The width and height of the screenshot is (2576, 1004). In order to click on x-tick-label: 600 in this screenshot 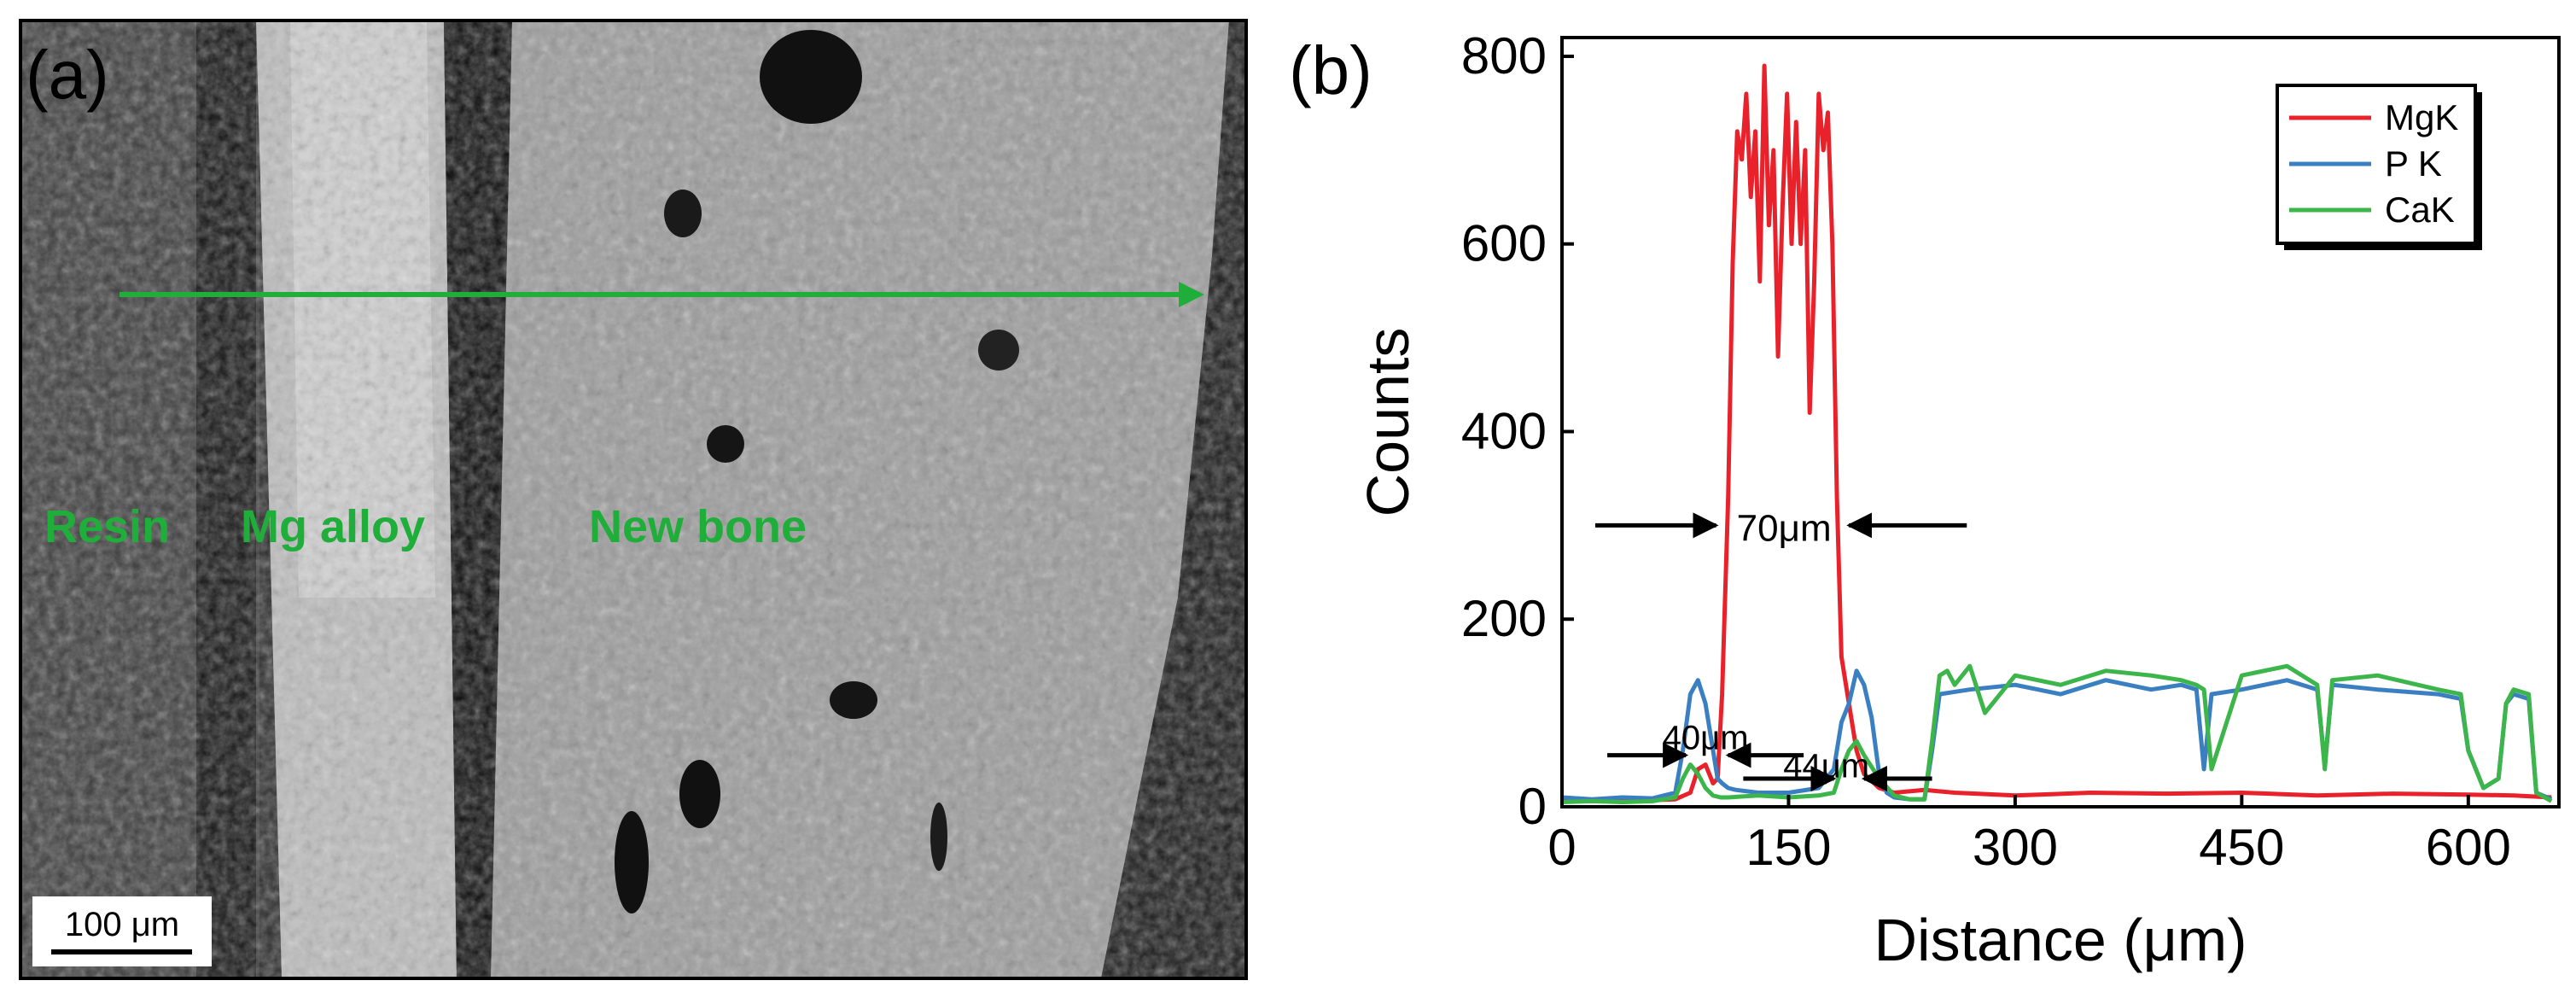, I will do `click(2468, 847)`.